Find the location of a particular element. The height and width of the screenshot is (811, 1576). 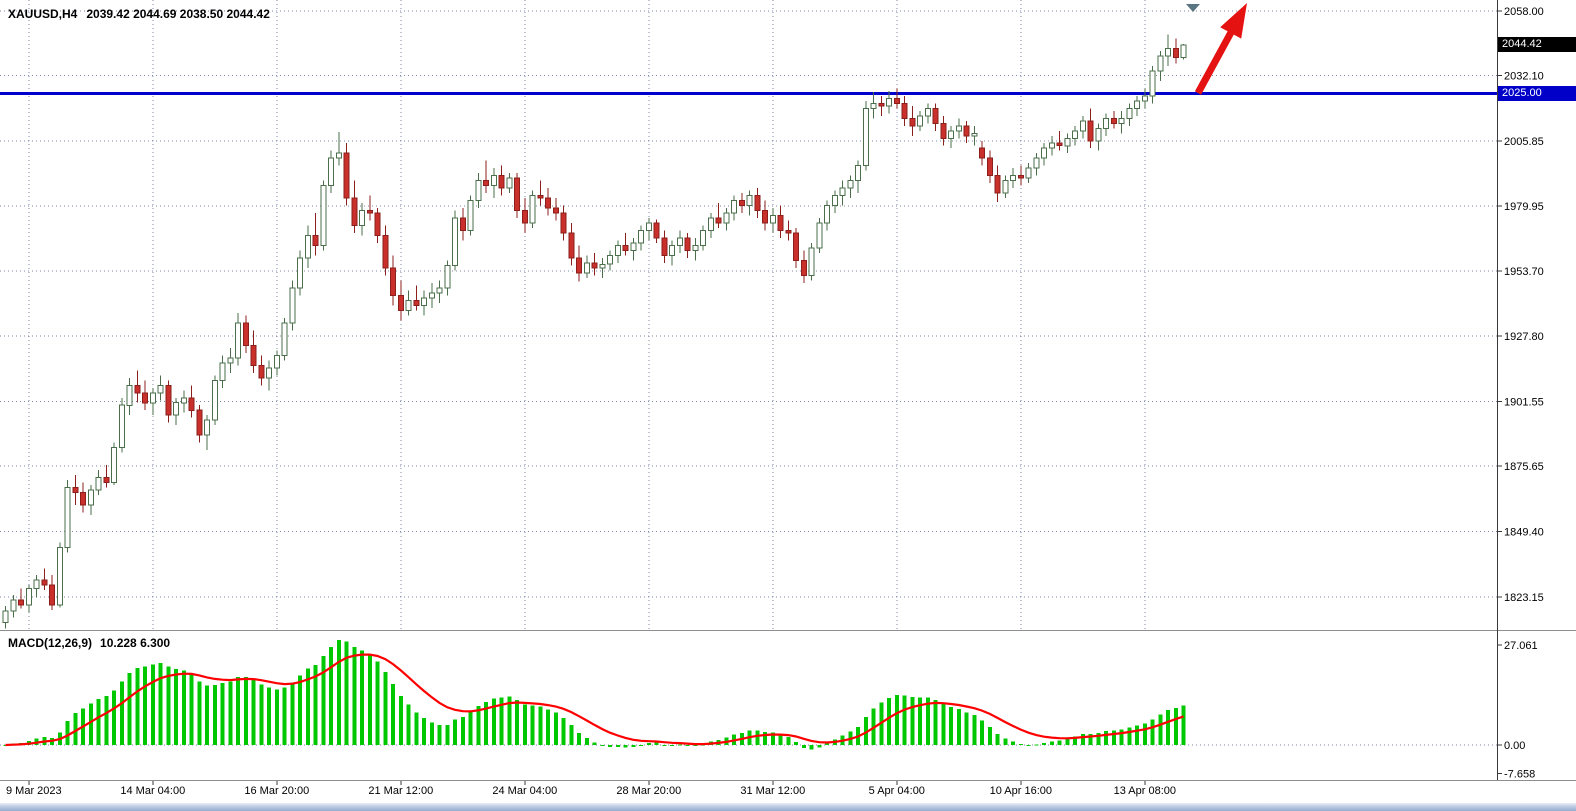

chart-title: XAUUSD,H4 2039.42 2044.69 2038.50 2044.42 is located at coordinates (139, 14).